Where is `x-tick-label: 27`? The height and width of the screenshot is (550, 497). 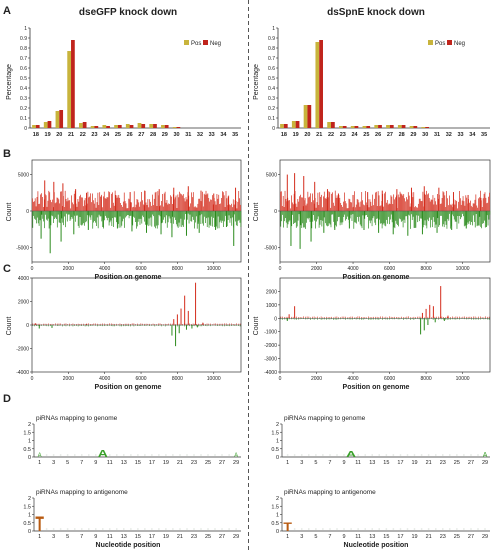 x-tick-label: 27 is located at coordinates (141, 135).